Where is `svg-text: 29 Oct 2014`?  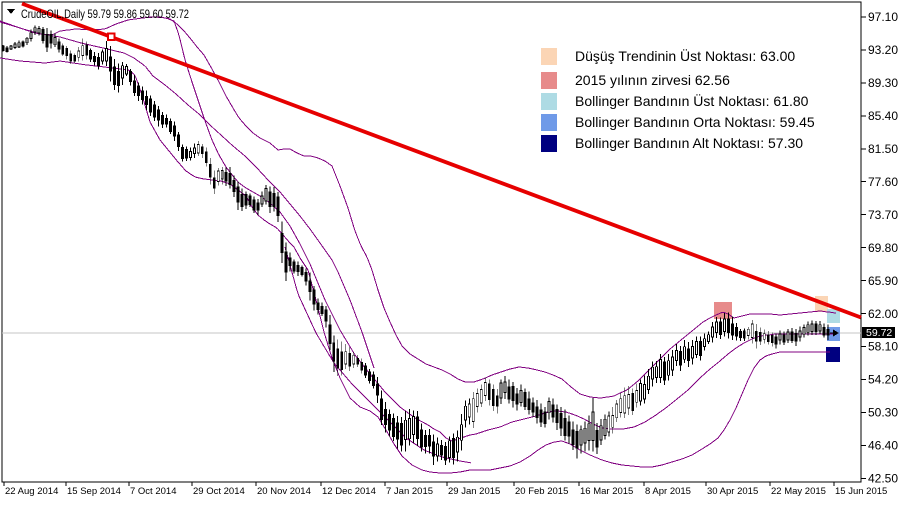
svg-text: 29 Oct 2014 is located at coordinates (219, 491).